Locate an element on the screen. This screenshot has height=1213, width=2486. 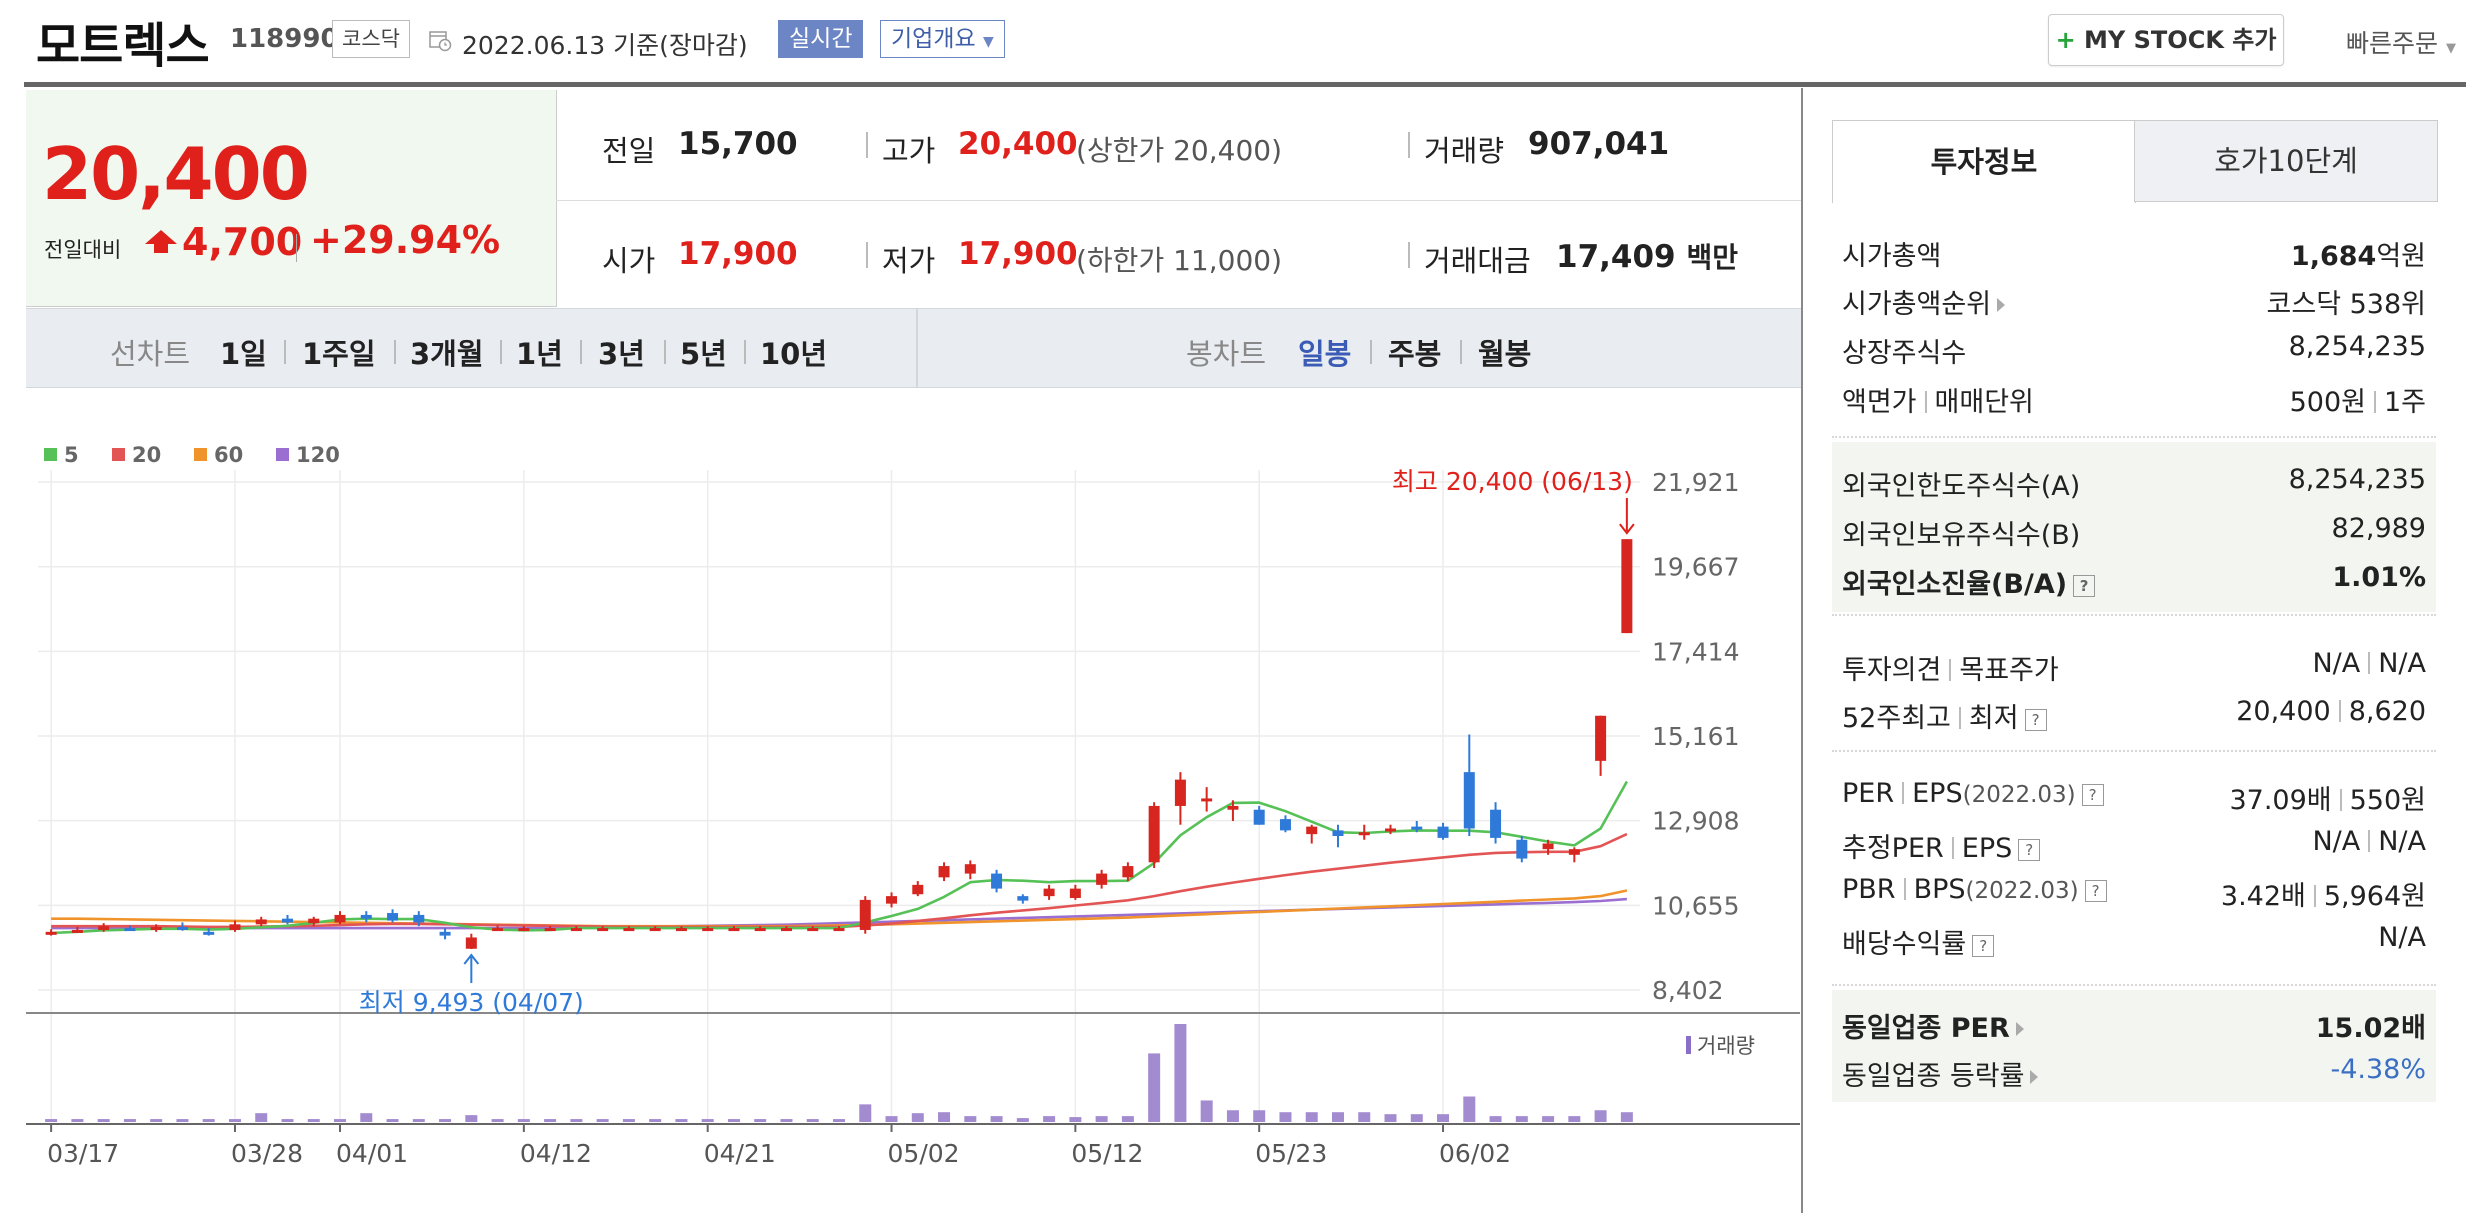
sector-per-row: 동일업종 PER 15.02배 is located at coordinates (2134, 1030).